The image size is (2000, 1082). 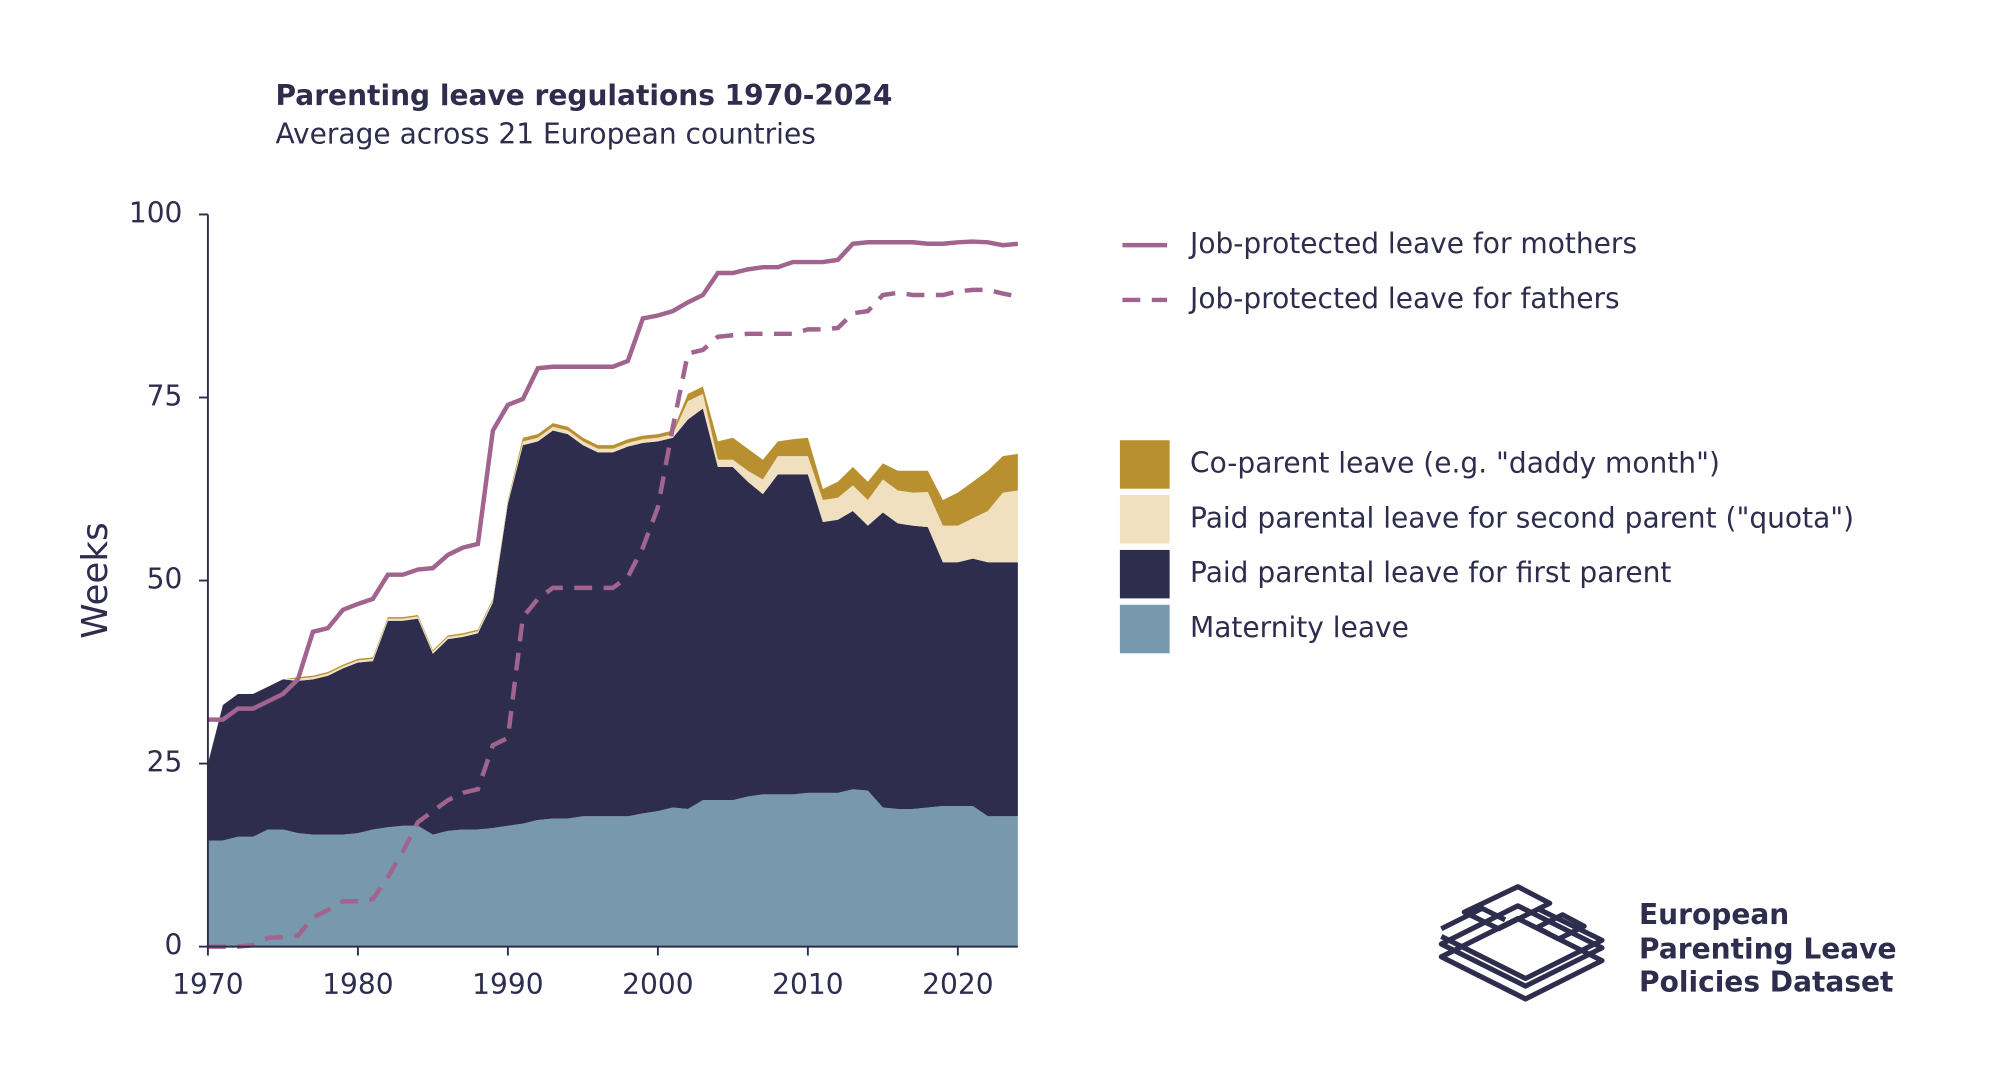 I want to click on y-tick-label: 50, so click(x=165, y=579).